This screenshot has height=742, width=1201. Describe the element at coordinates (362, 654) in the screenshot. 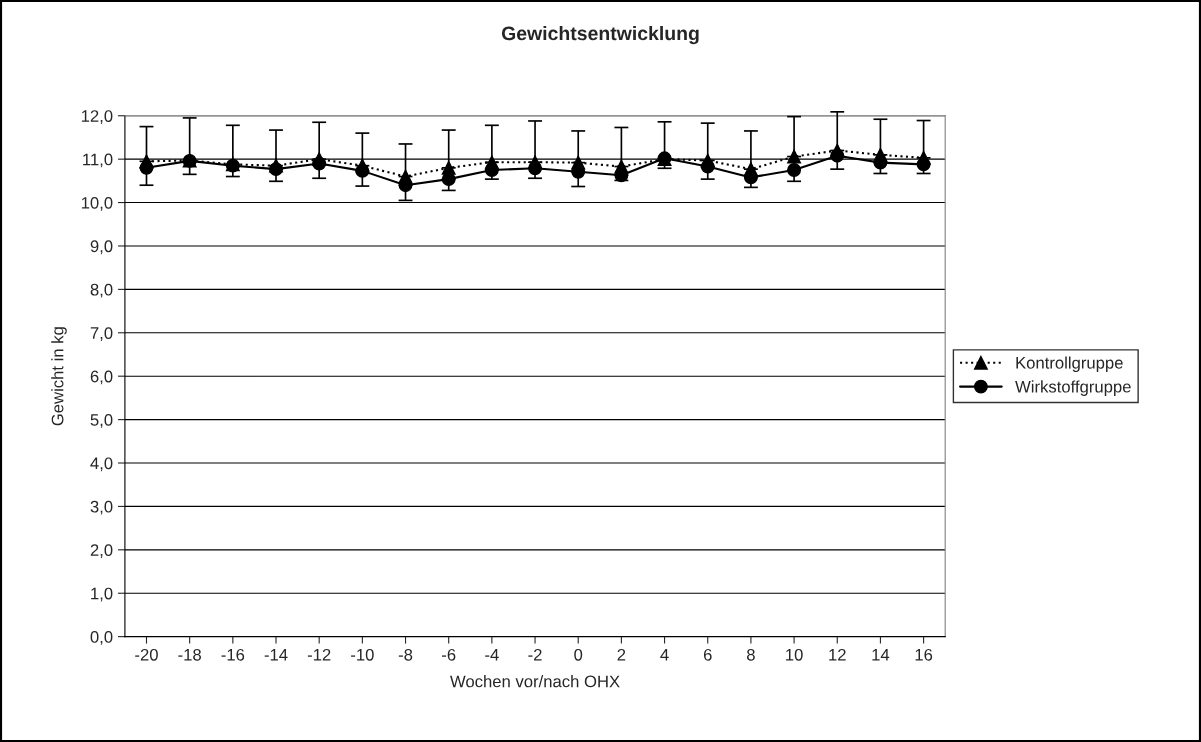

I see `x-tick-label: -10` at that location.